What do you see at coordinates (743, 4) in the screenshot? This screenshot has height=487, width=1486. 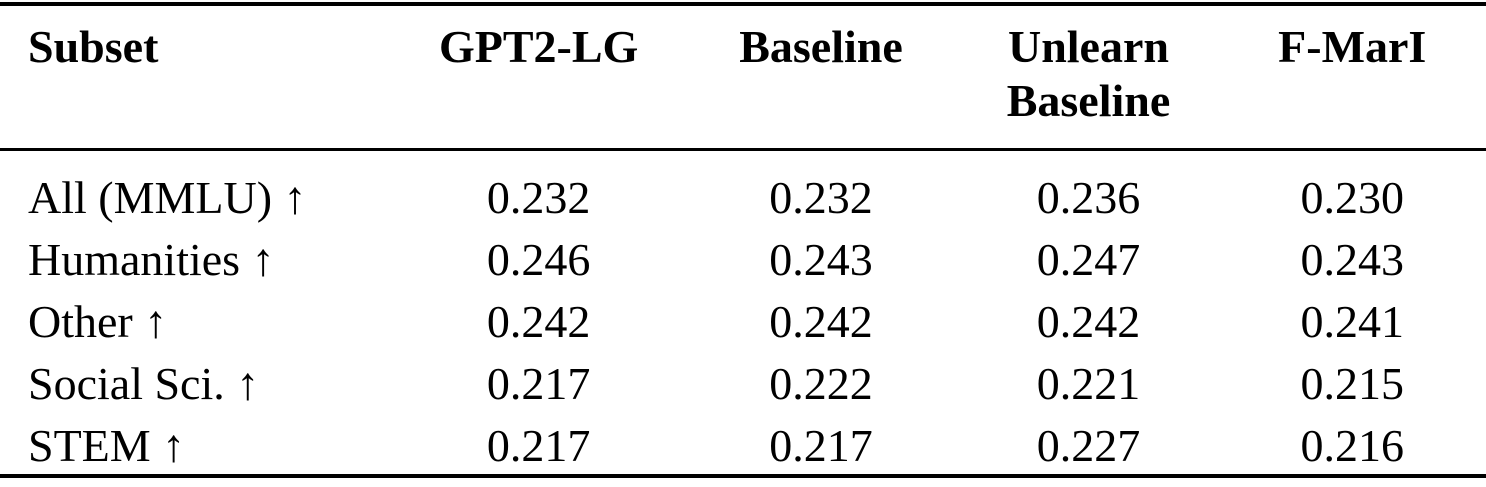 I see `table-top-rule` at bounding box center [743, 4].